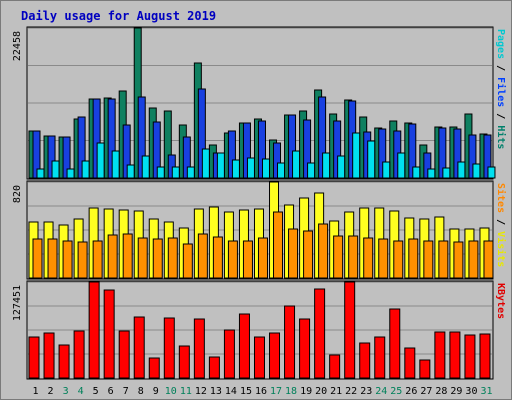 The image size is (512, 401). I want to click on x-tick-label-15: 15, so click(246, 391).